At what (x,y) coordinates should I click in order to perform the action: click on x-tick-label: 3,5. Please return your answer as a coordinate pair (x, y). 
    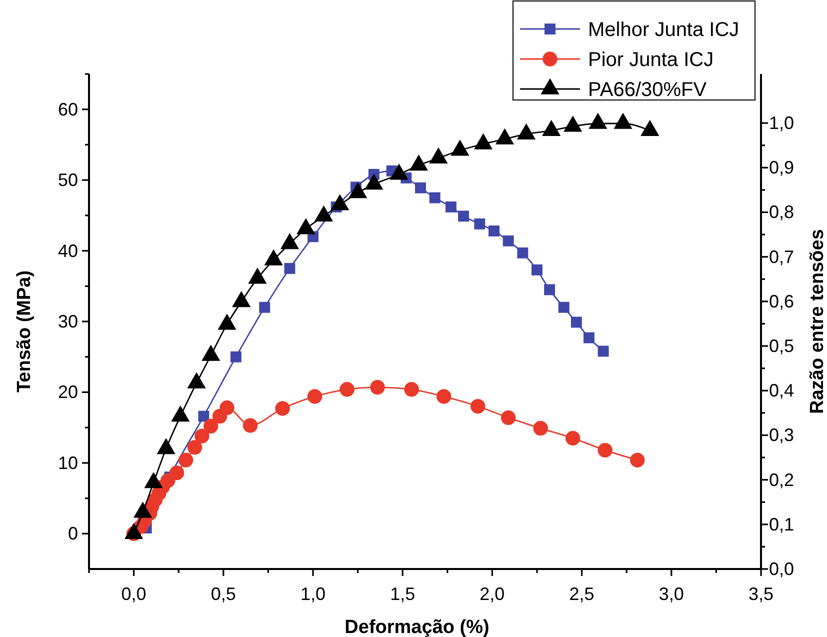
    Looking at the image, I should click on (761, 594).